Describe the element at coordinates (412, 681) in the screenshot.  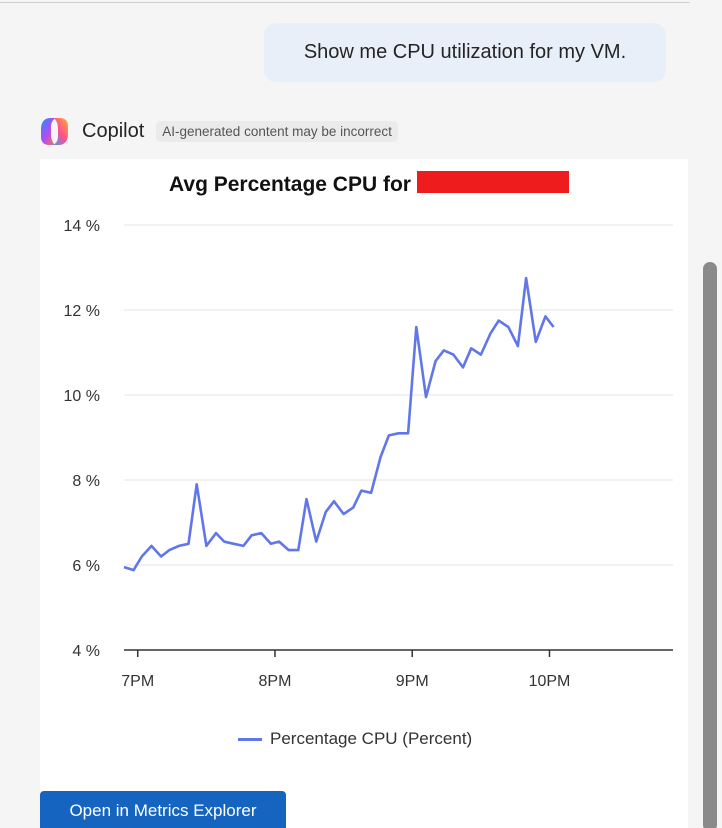
I see `x-tick-label: 9PM` at that location.